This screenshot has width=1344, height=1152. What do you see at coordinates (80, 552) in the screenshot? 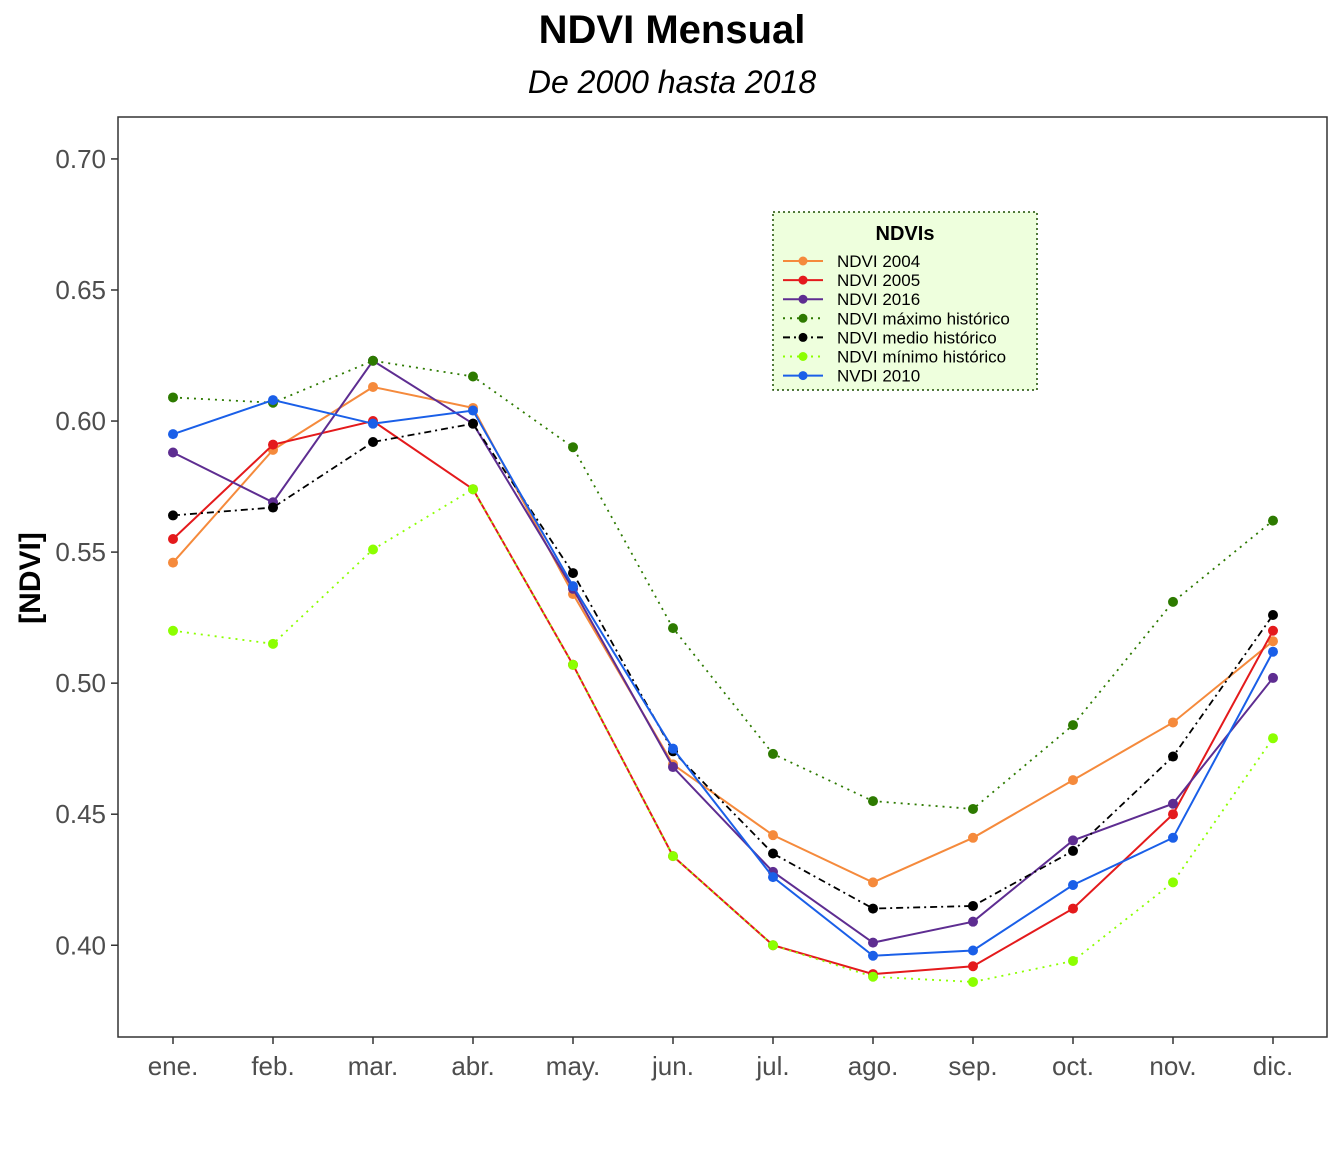
I see `y-tick-label: 0.55` at bounding box center [80, 552].